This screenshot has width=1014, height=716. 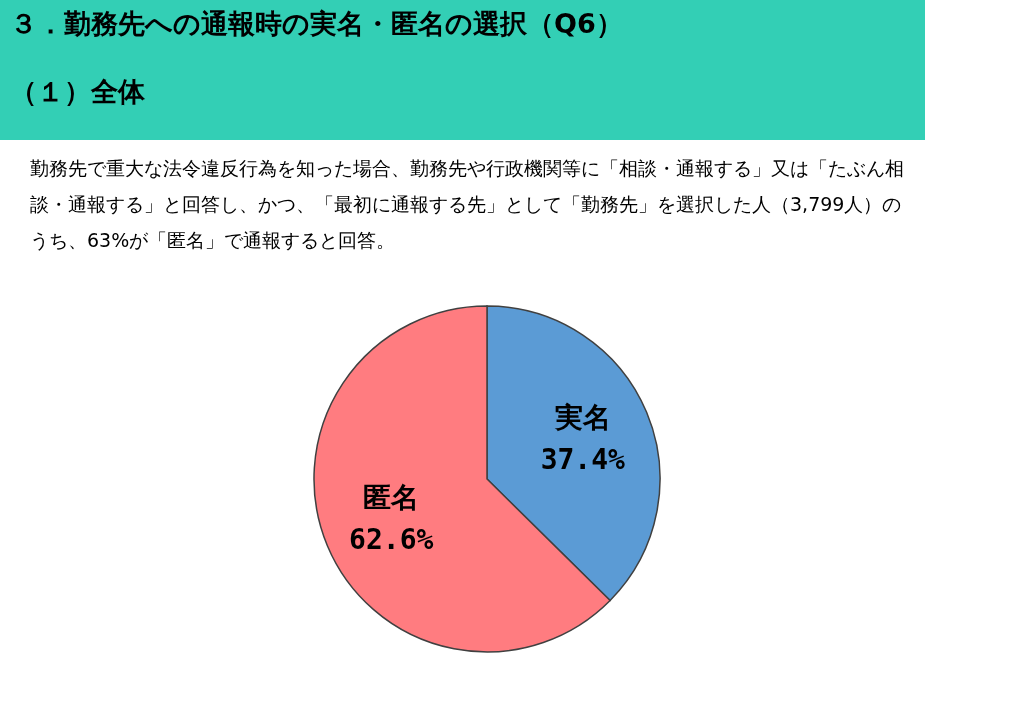 What do you see at coordinates (583, 459) in the screenshot?
I see `data-label: 37.4%` at bounding box center [583, 459].